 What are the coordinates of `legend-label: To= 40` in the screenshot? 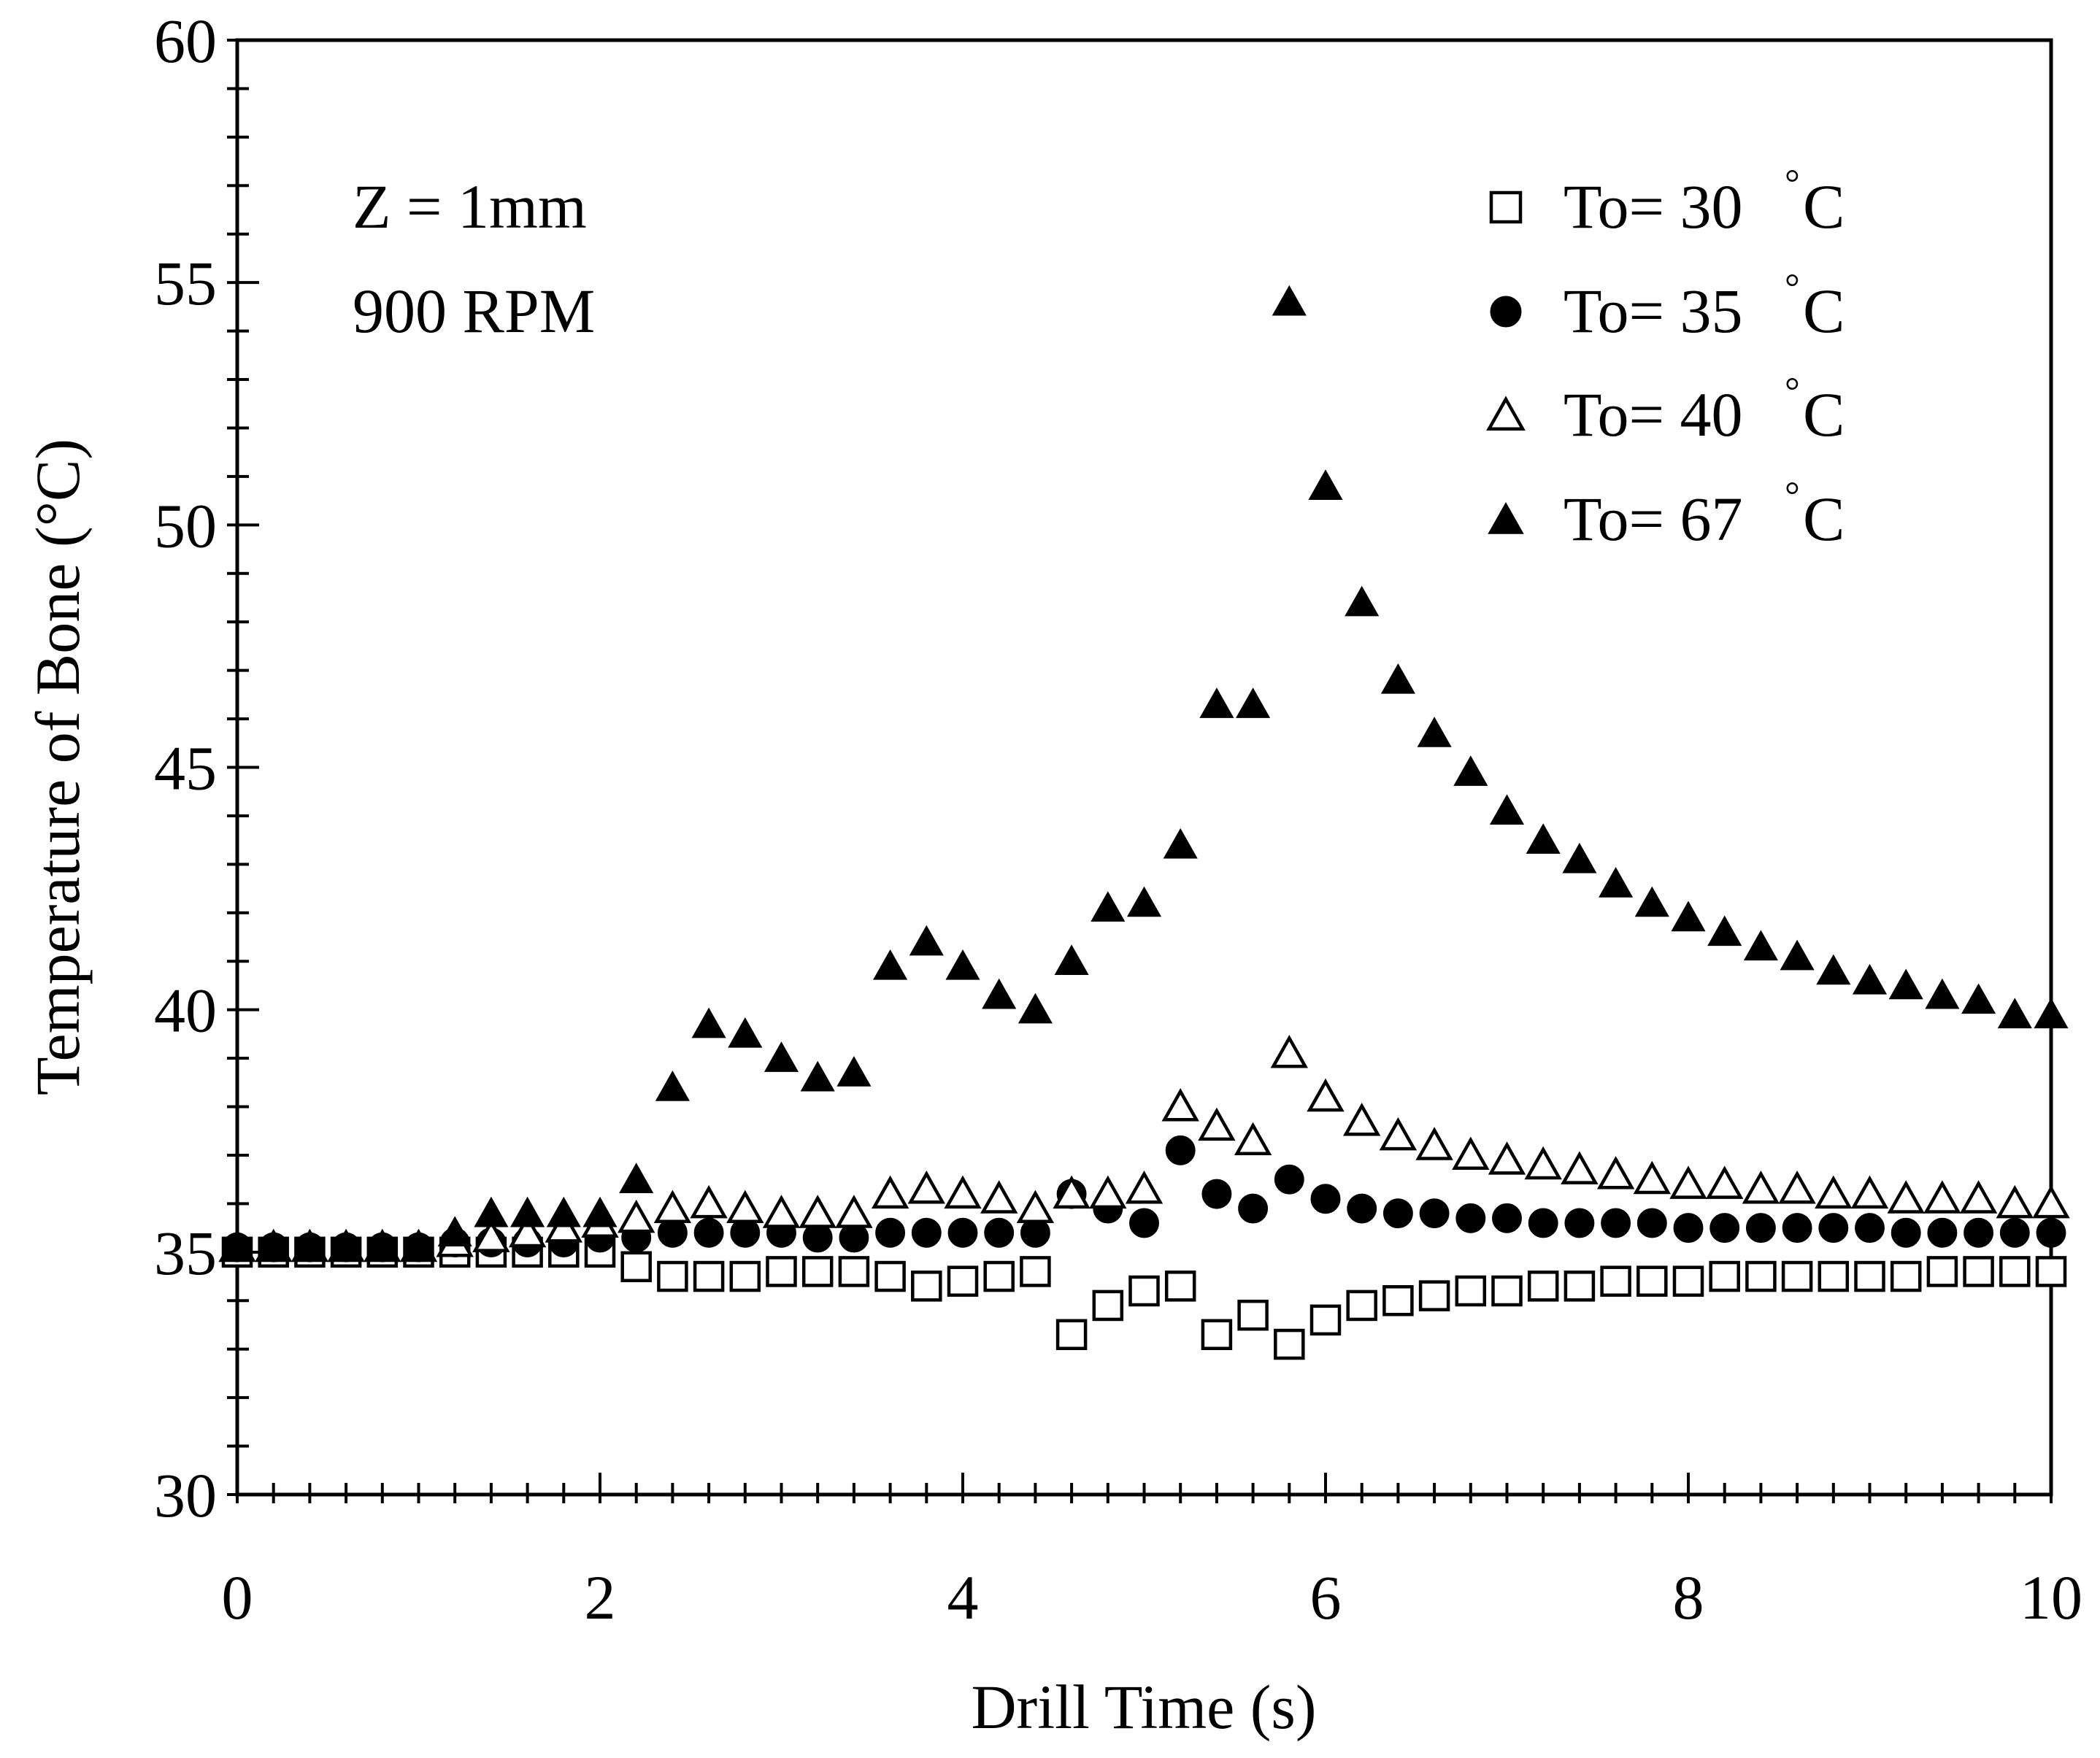 It's located at (1653, 415).